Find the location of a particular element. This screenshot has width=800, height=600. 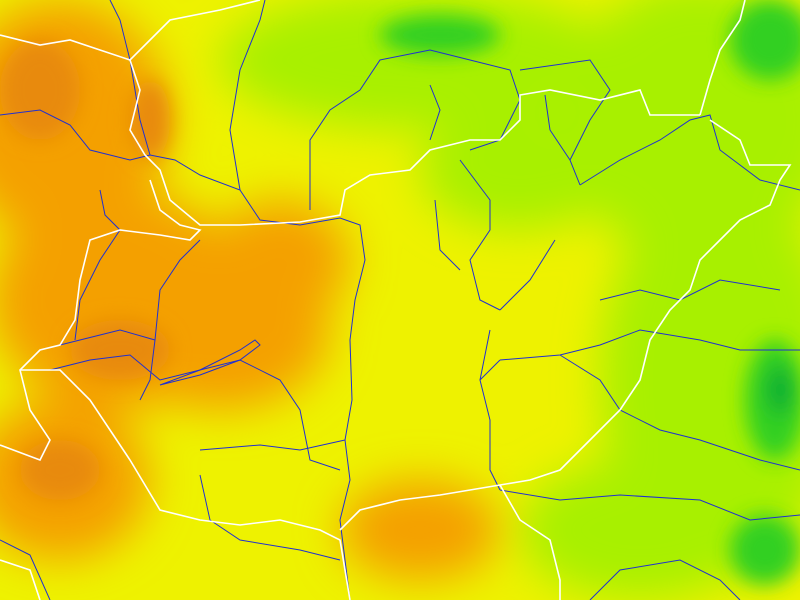

coldest-region is located at coordinates (780, 390).